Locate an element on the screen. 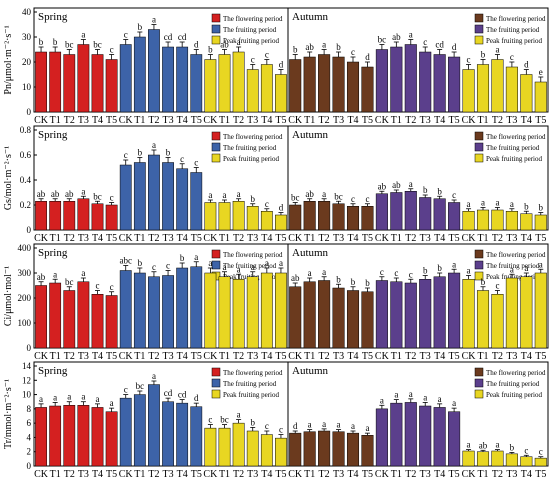  y-tick-label: 0.2 is located at coordinates (25, 205).